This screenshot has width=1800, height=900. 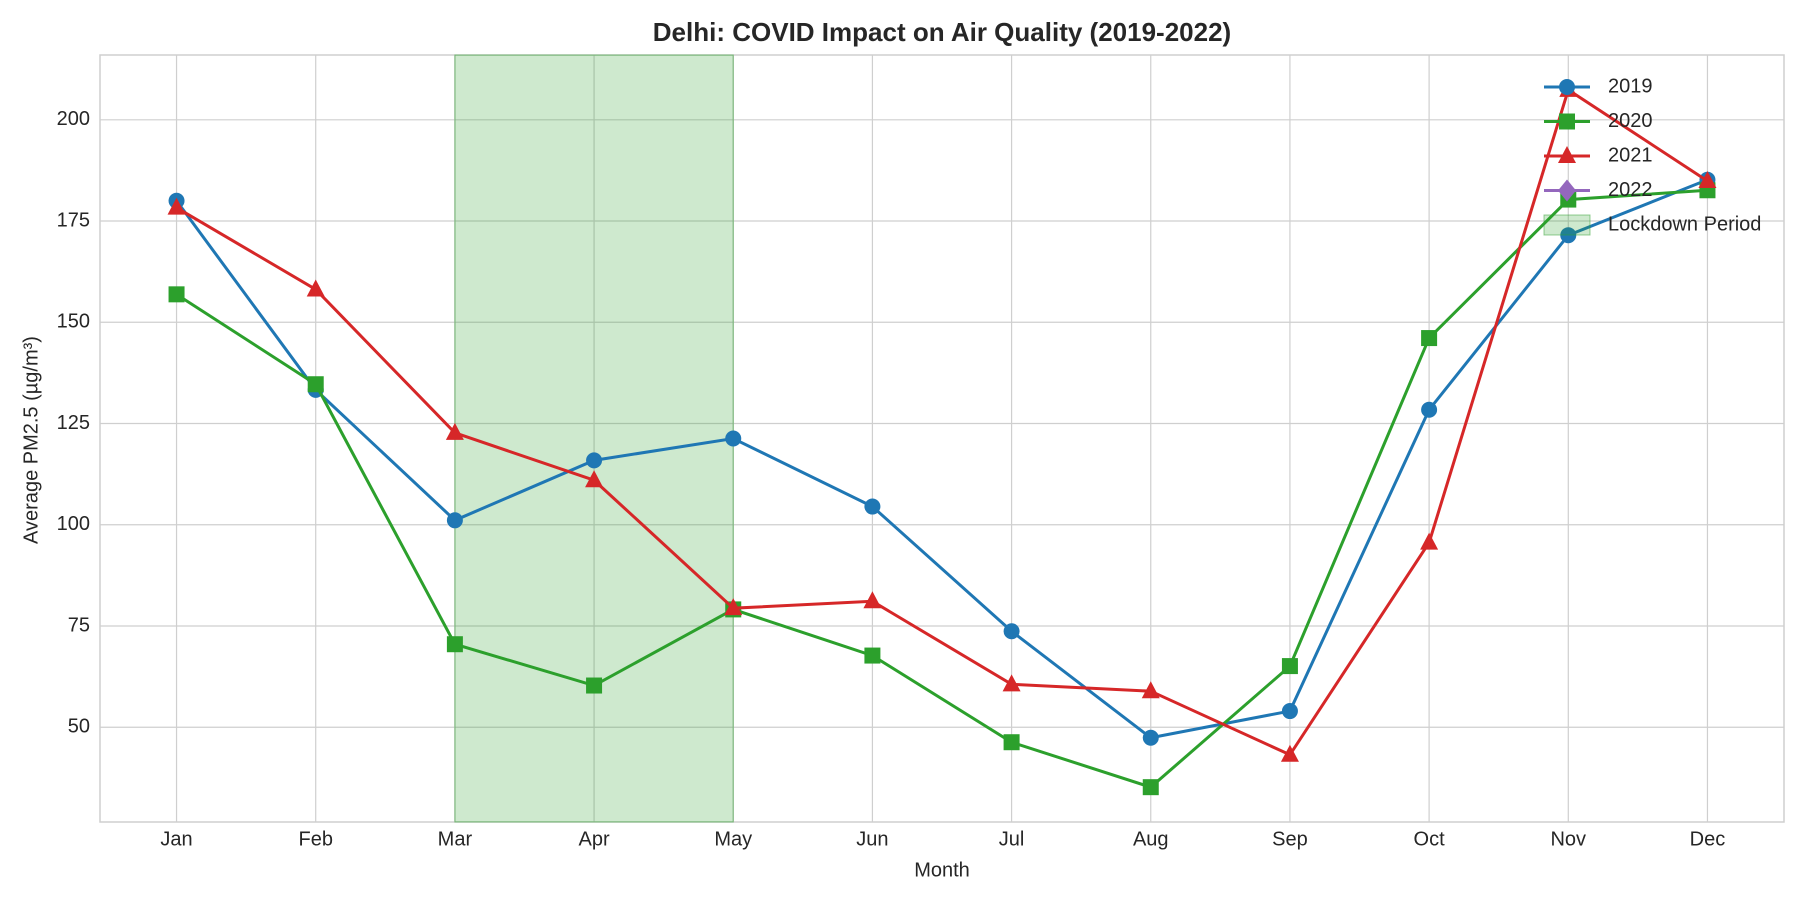 I want to click on legend-label: 2020, so click(x=1630, y=121).